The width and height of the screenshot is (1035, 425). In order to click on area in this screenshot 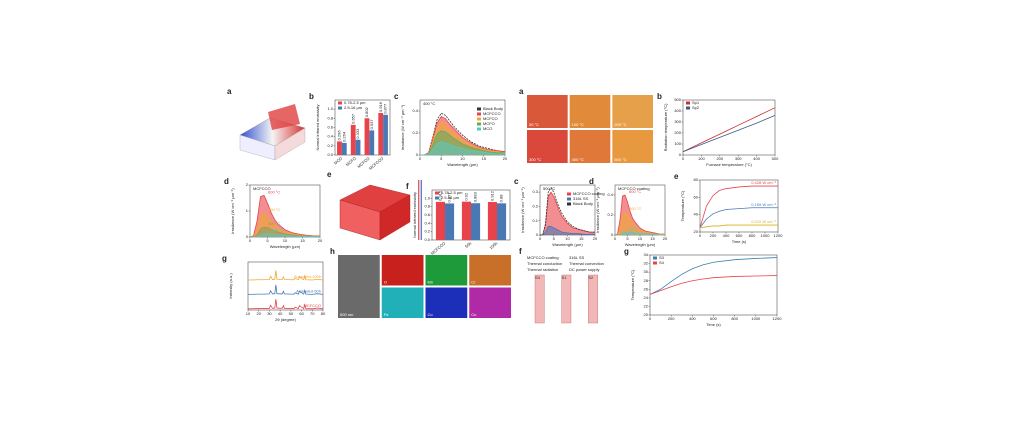, I will do `click(285, 235)`.